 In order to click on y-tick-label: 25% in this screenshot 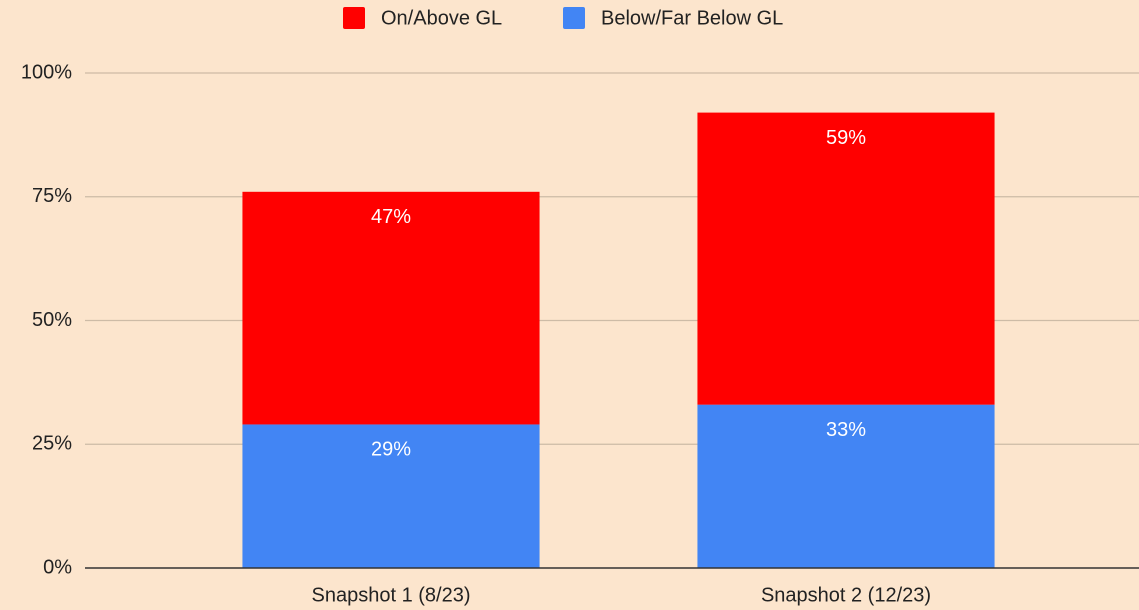, I will do `click(52, 444)`.